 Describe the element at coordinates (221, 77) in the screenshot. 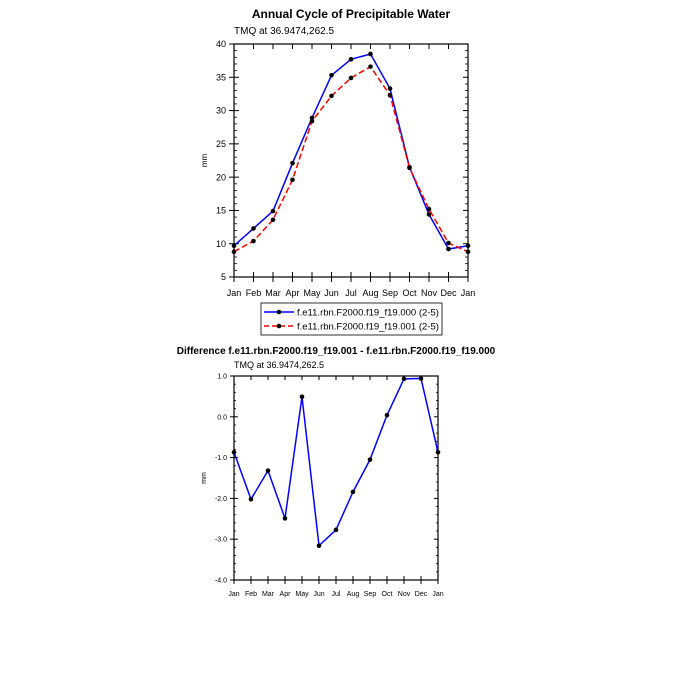

I see `y-tick-label: 35` at that location.